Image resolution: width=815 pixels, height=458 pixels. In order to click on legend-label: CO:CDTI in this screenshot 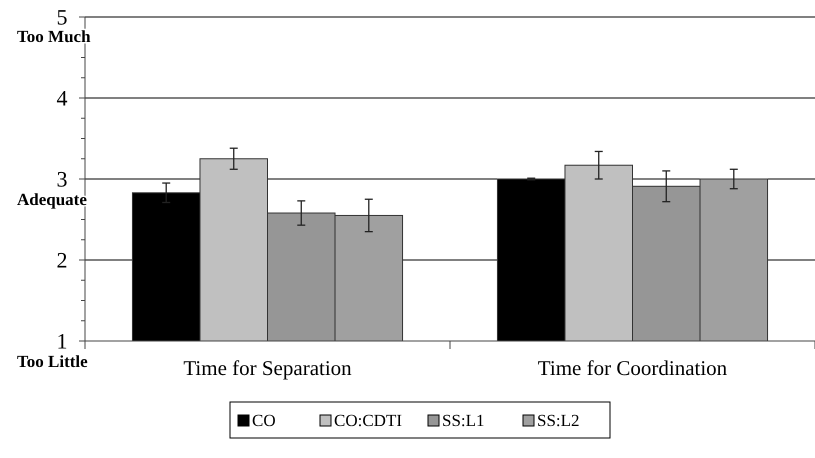, I will do `click(368, 420)`.